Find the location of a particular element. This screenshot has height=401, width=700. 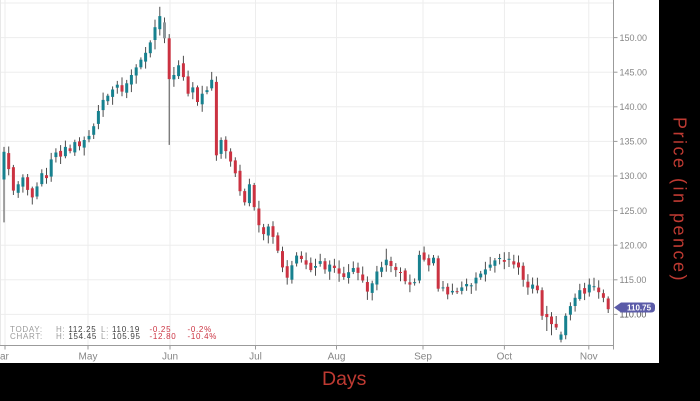

svg-text: 150.00 is located at coordinates (634, 38).